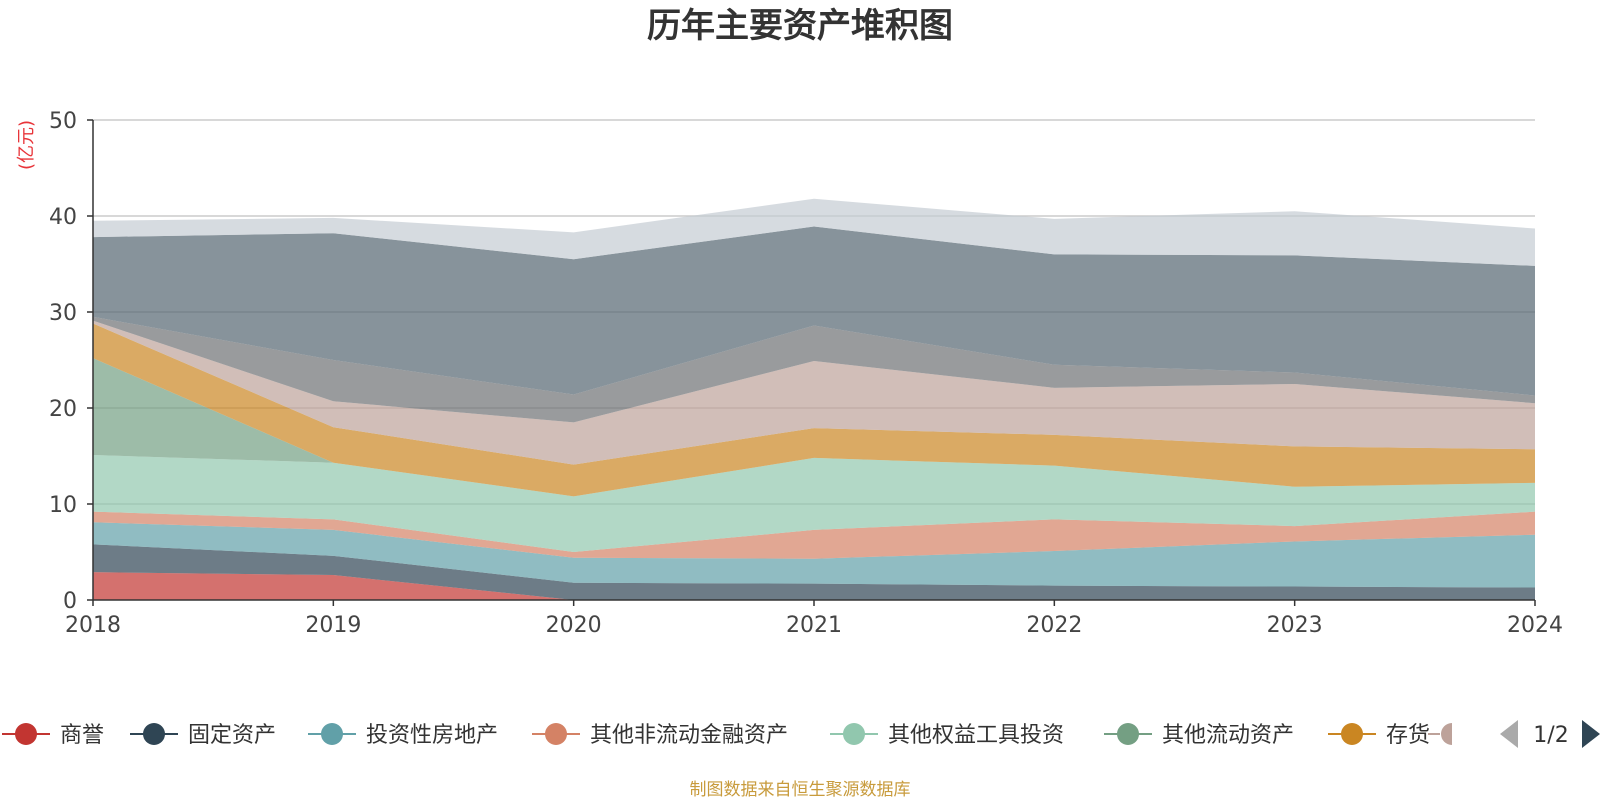 This screenshot has width=1600, height=800. What do you see at coordinates (63, 217) in the screenshot?
I see `y-tick-label: 40` at bounding box center [63, 217].